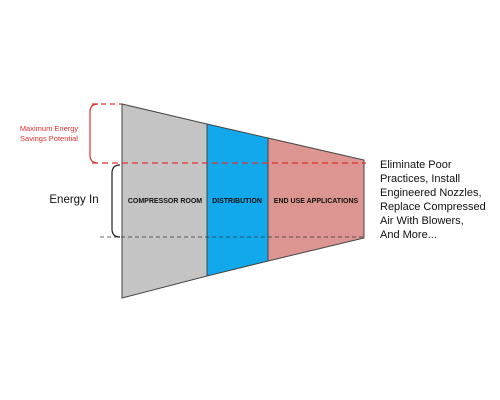  Describe the element at coordinates (420, 179) in the screenshot. I see `note-line-2: Practices, Install` at that location.